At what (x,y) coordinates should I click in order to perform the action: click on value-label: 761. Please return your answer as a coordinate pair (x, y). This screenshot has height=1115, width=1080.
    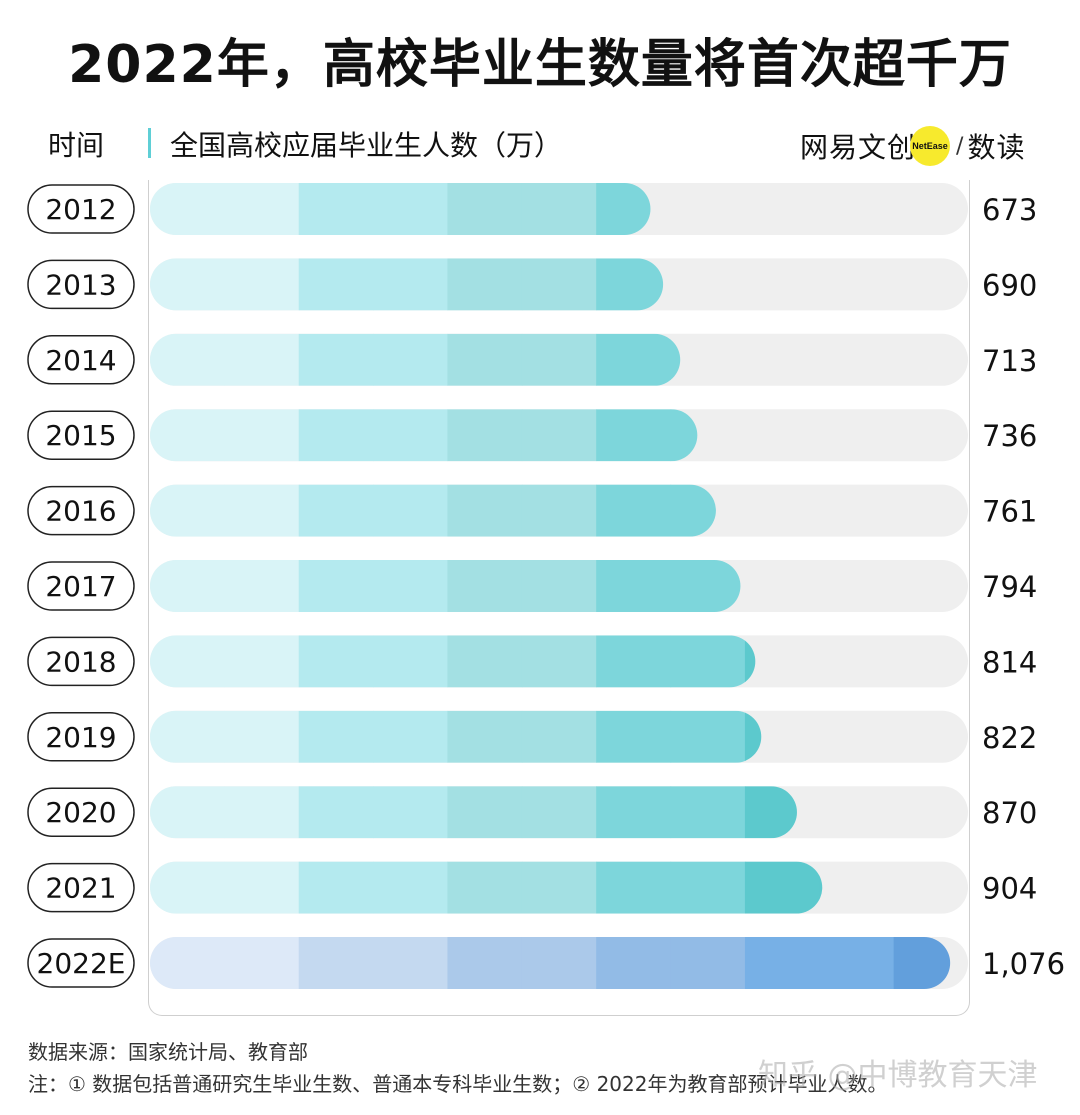
    Looking at the image, I should click on (1009, 512).